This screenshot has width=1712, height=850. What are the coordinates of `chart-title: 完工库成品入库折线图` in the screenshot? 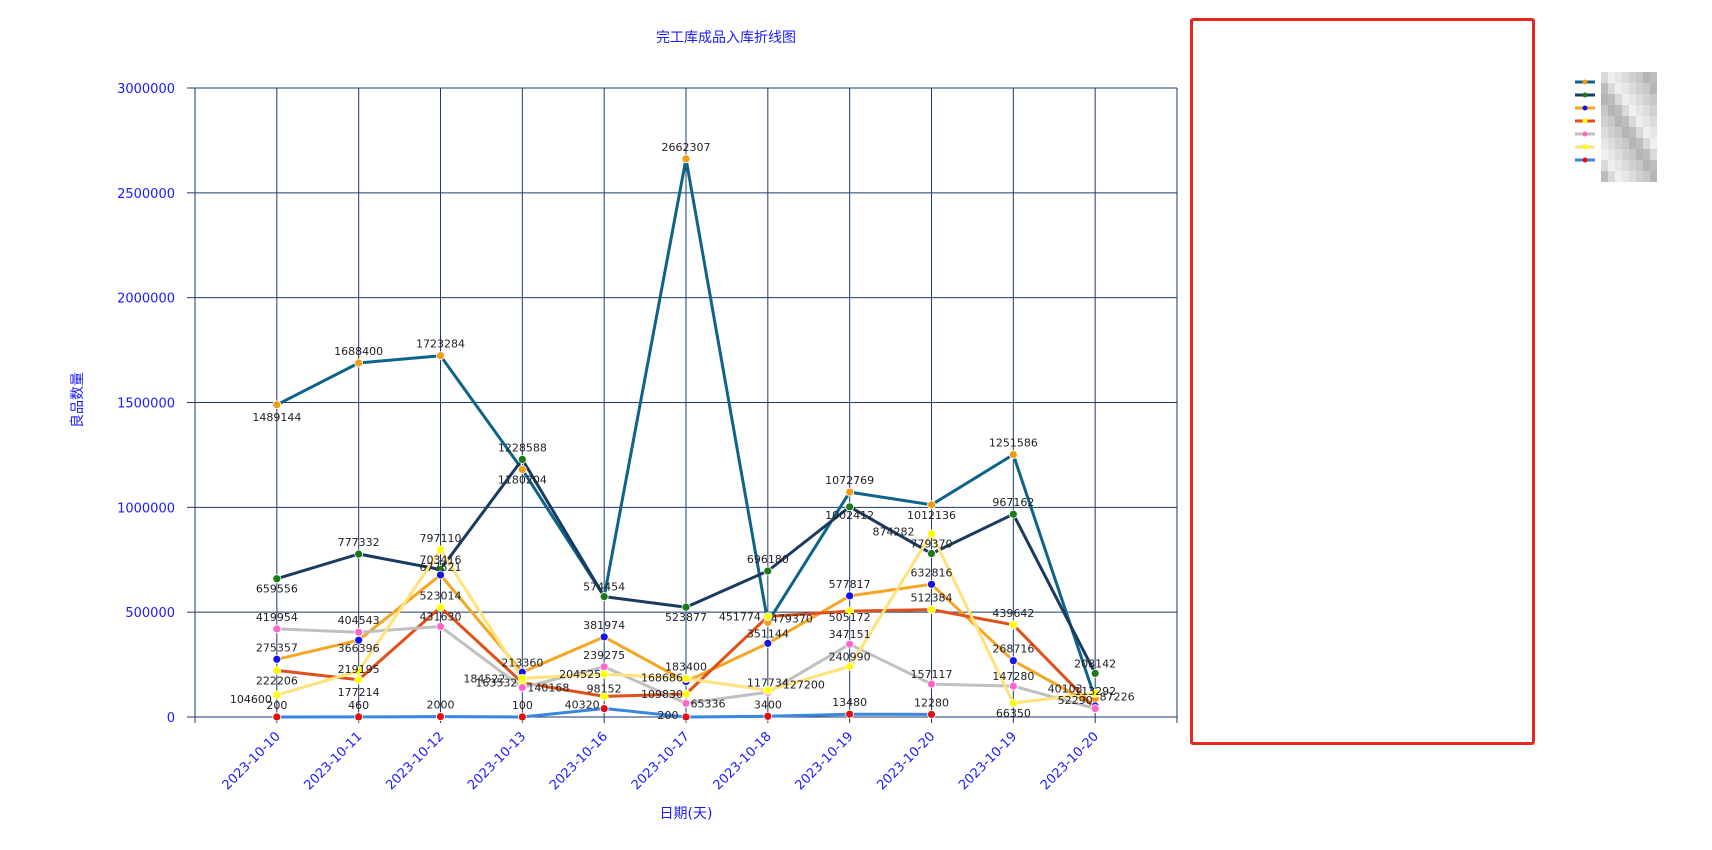 It's located at (726, 38).